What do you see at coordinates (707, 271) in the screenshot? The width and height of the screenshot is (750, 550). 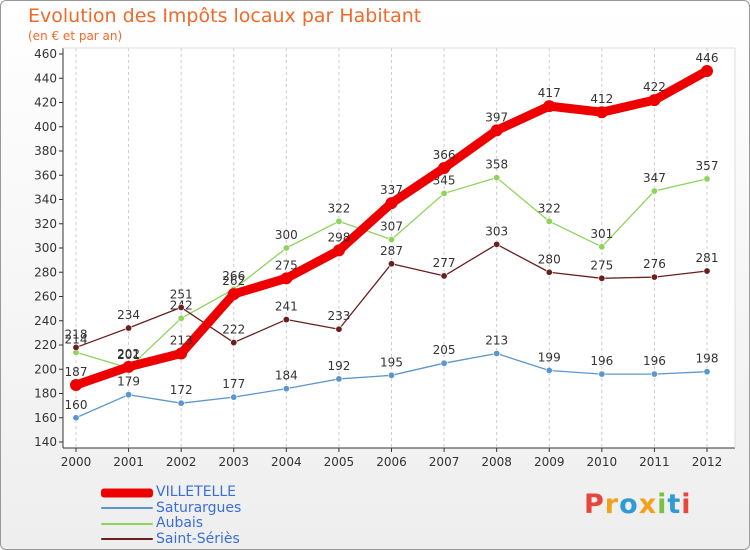 I see `point-saint-s-ri-s-2012` at bounding box center [707, 271].